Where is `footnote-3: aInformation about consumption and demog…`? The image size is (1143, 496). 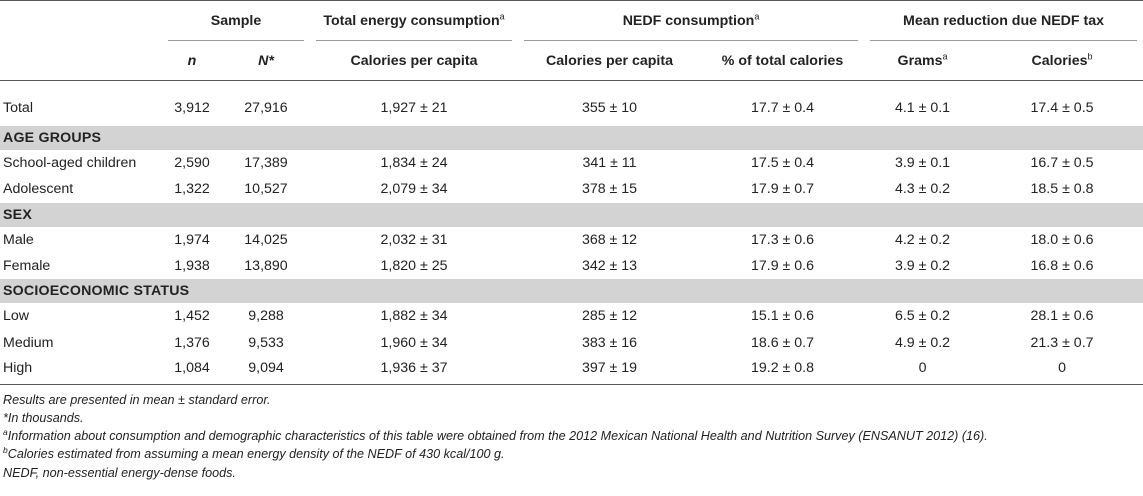
footnote-3: aInformation about consumption and demog… is located at coordinates (573, 436).